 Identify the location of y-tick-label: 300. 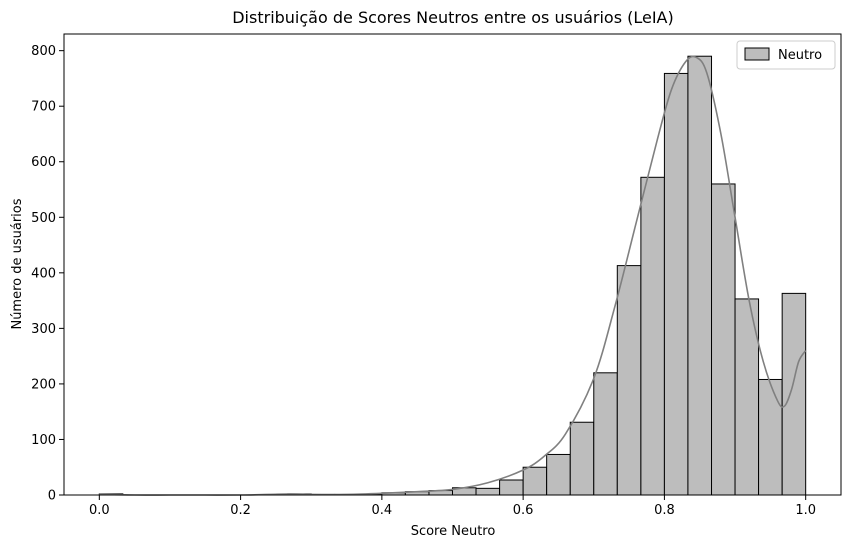
(43, 329).